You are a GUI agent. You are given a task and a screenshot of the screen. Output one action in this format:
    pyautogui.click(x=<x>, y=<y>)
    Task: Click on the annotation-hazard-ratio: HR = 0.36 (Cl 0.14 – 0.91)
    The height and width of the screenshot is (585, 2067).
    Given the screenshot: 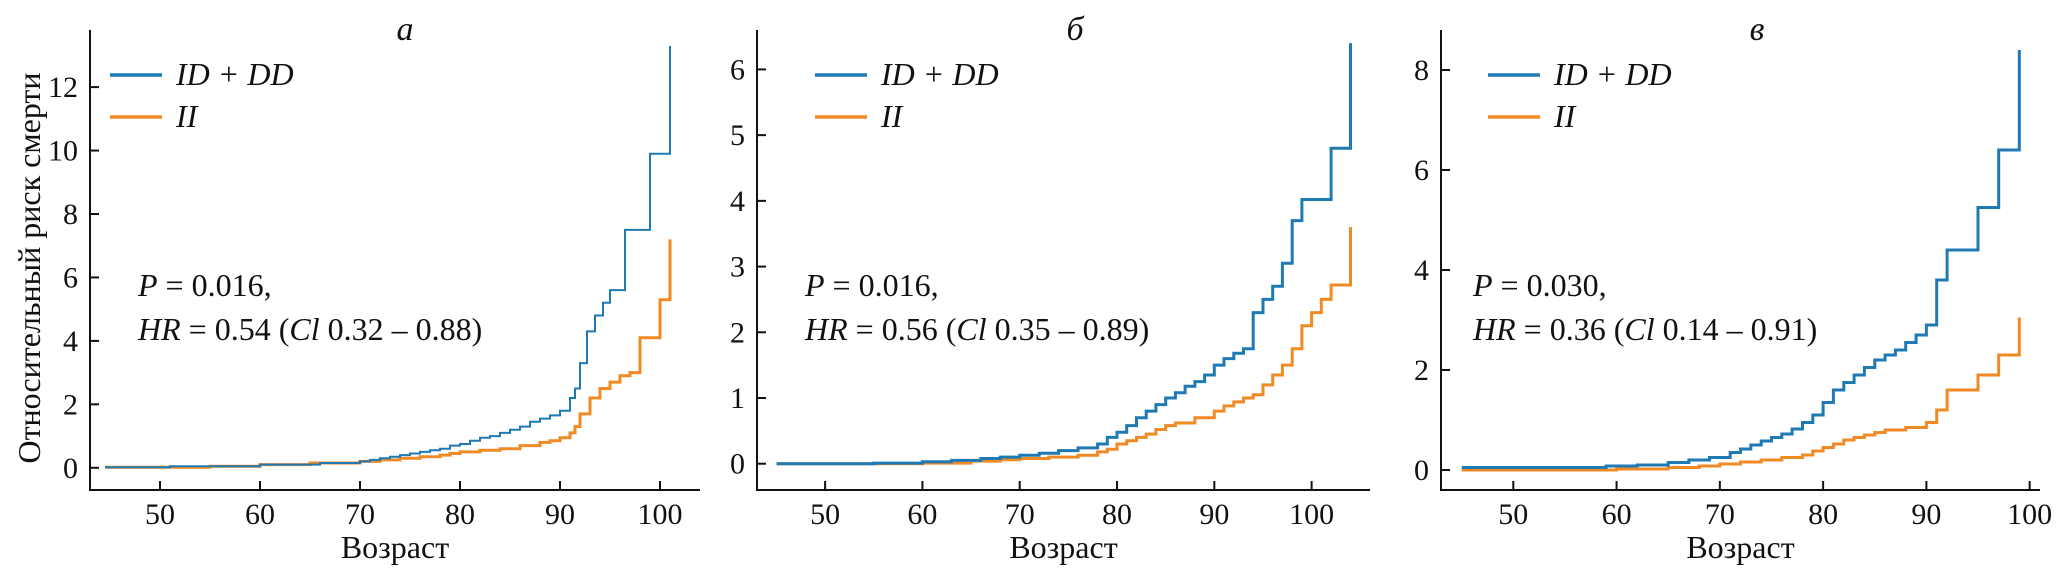 What is the action you would take?
    pyautogui.click(x=1644, y=329)
    